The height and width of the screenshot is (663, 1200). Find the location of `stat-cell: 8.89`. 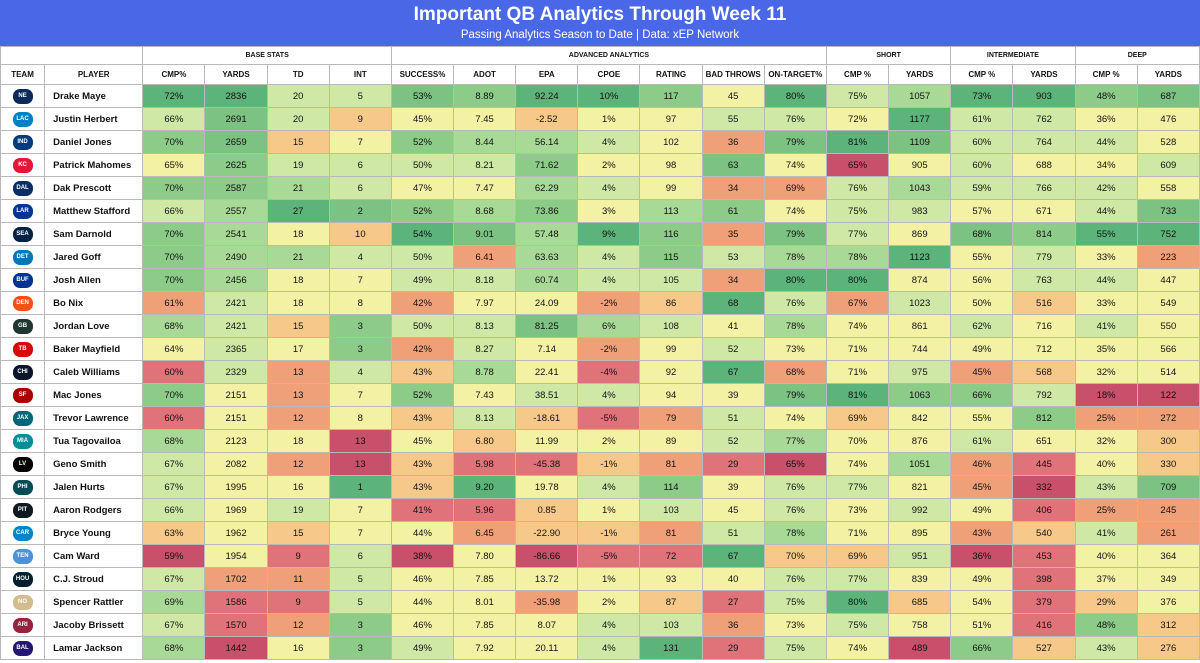

stat-cell: 8.89 is located at coordinates (485, 96).